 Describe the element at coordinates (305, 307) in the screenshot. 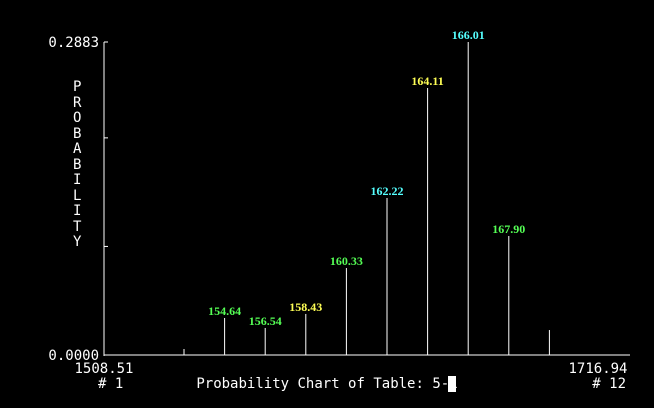

I see `value-label: 158.43` at that location.